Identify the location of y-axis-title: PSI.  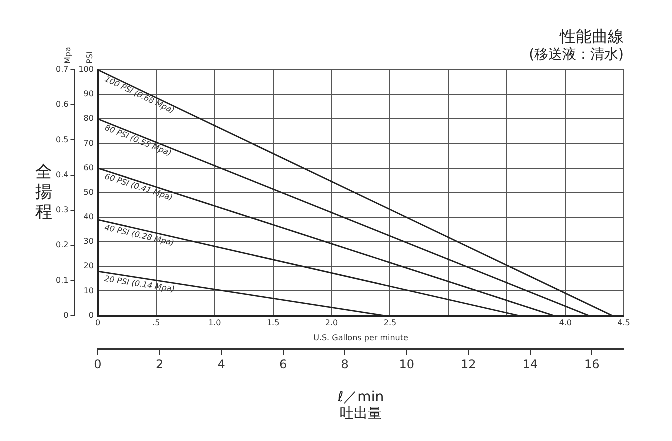
(89, 58).